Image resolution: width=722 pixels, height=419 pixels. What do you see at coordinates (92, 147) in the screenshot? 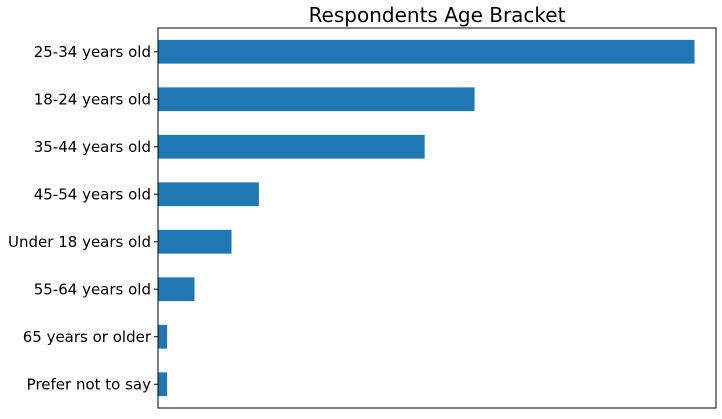
I see `y-tick-label: 35-44 years old` at bounding box center [92, 147].